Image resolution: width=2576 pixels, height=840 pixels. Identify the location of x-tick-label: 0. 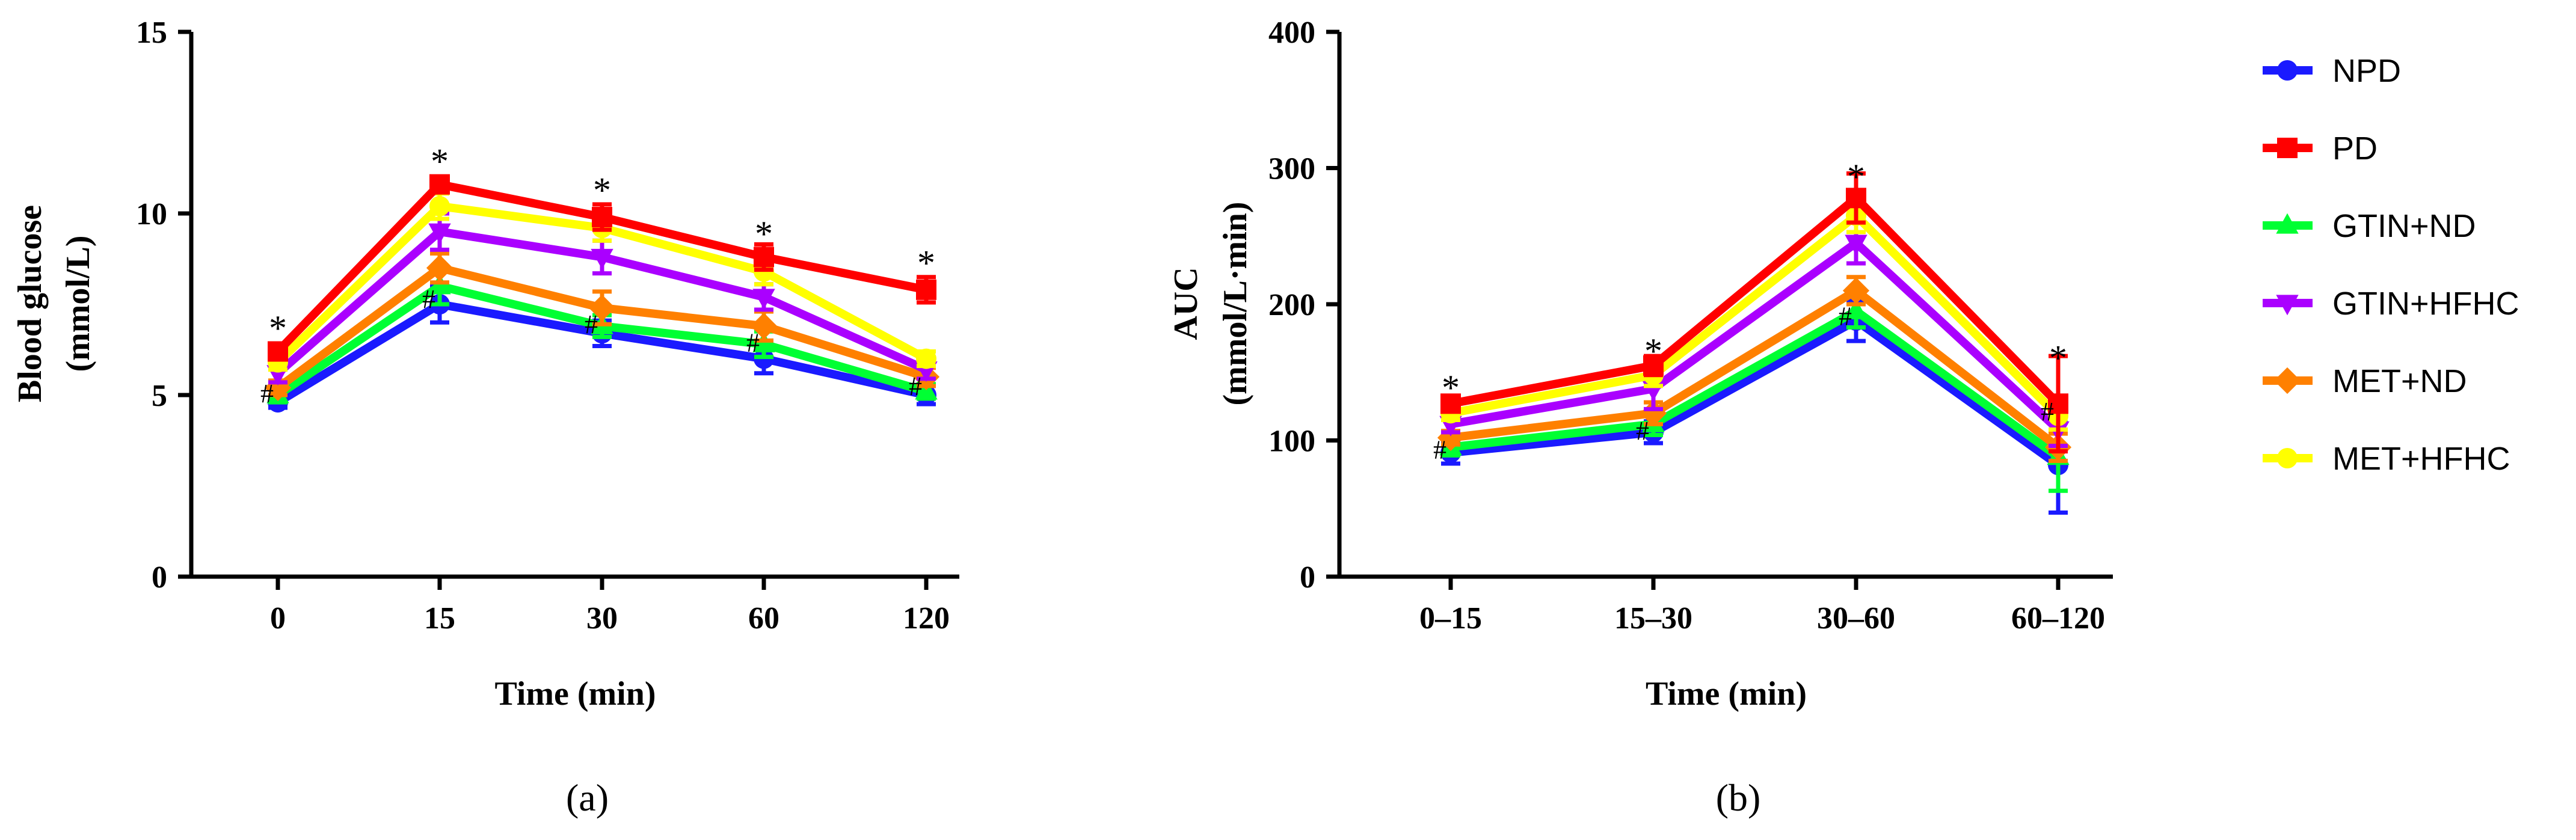
(278, 618).